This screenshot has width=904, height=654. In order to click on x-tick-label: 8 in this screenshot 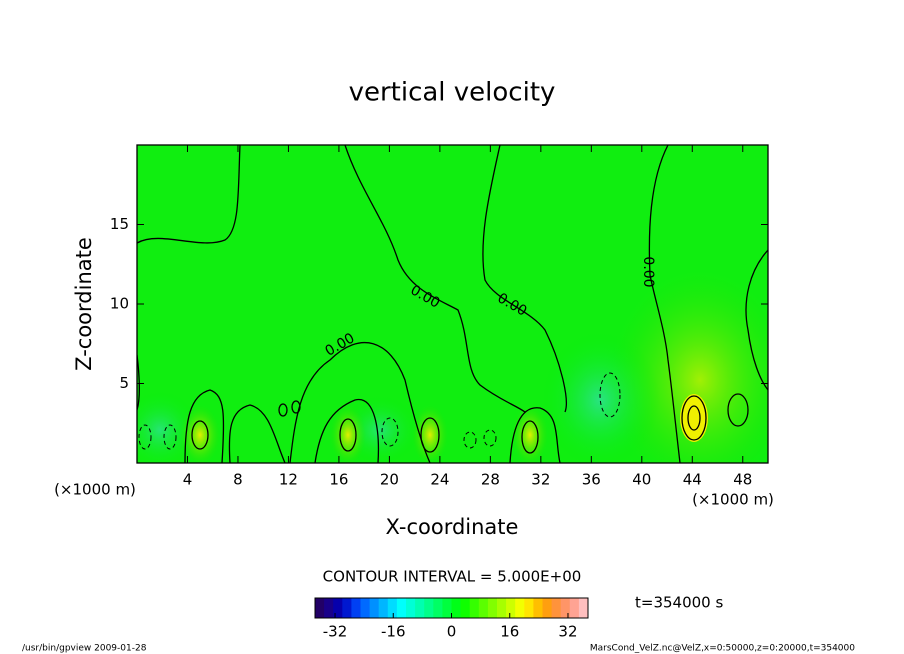, I will do `click(238, 480)`.